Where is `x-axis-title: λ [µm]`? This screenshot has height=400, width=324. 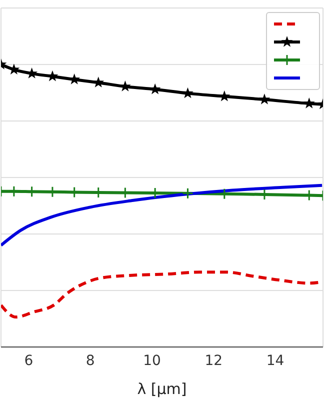
x-axis-title: λ [µm] is located at coordinates (162, 389).